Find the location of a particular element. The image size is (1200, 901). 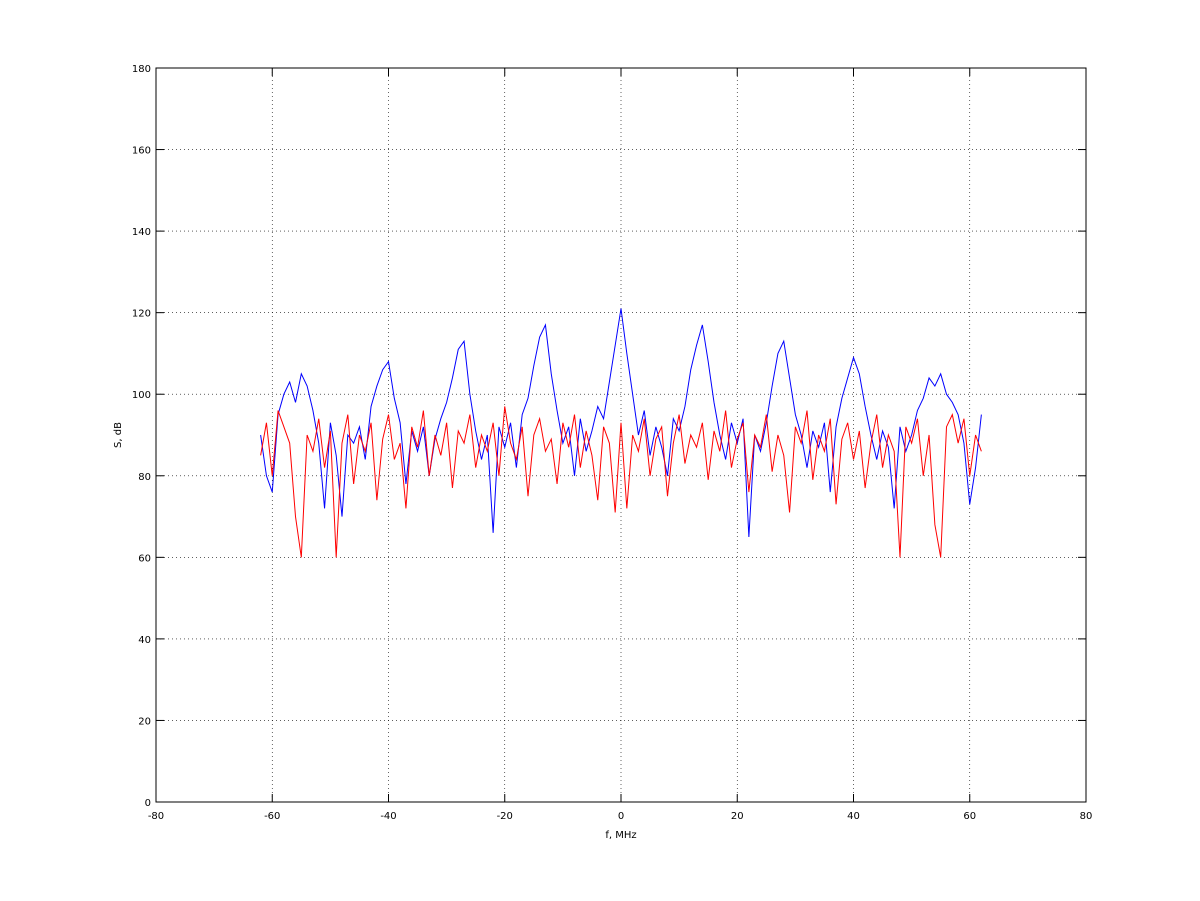

x-tick-label: 80 is located at coordinates (1086, 816).